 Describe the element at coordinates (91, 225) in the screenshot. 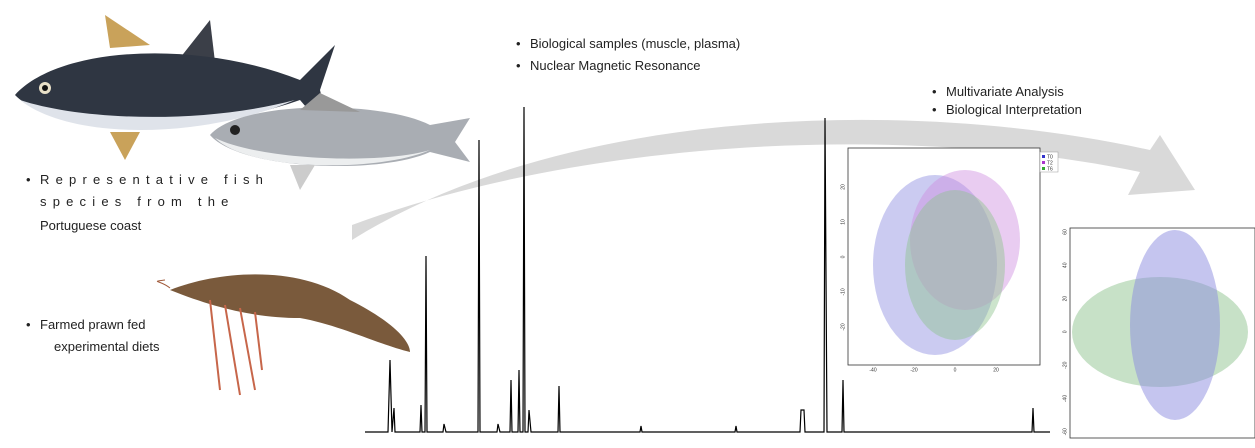

I see `fish-text: Portuguese coast` at that location.